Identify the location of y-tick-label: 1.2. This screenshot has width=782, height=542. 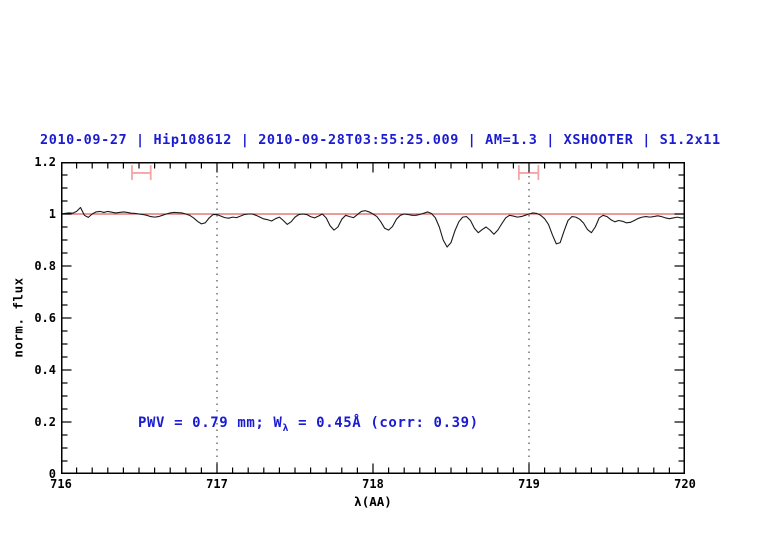
(45, 162).